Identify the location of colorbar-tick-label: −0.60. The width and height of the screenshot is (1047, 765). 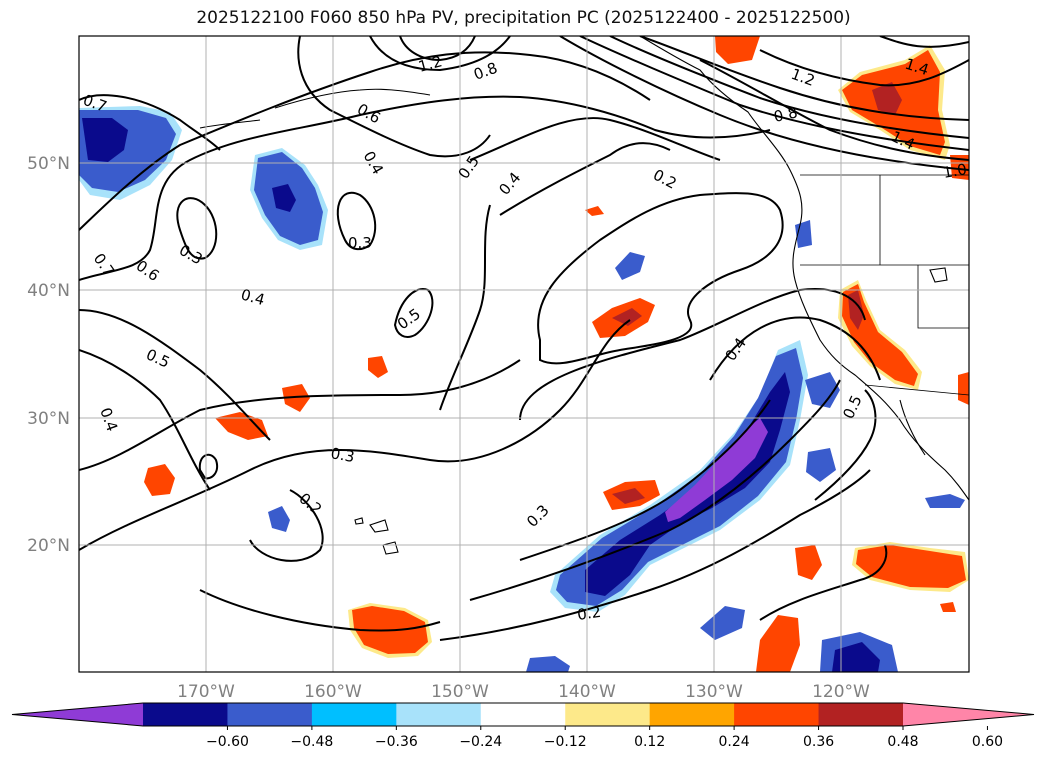
(227, 742).